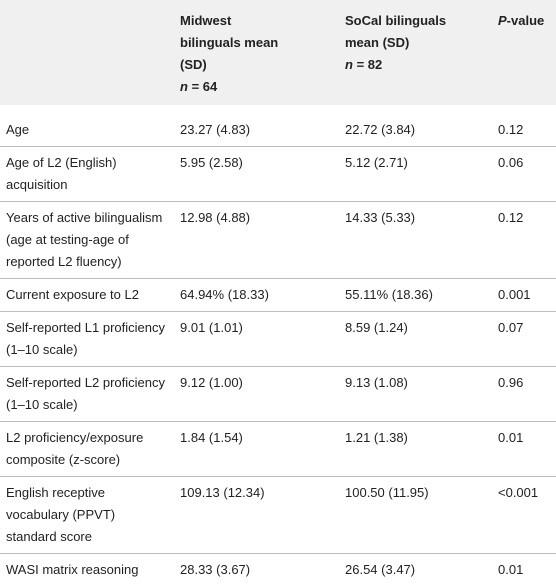  I want to click on cell: 5.95 (2.58), so click(256, 174).